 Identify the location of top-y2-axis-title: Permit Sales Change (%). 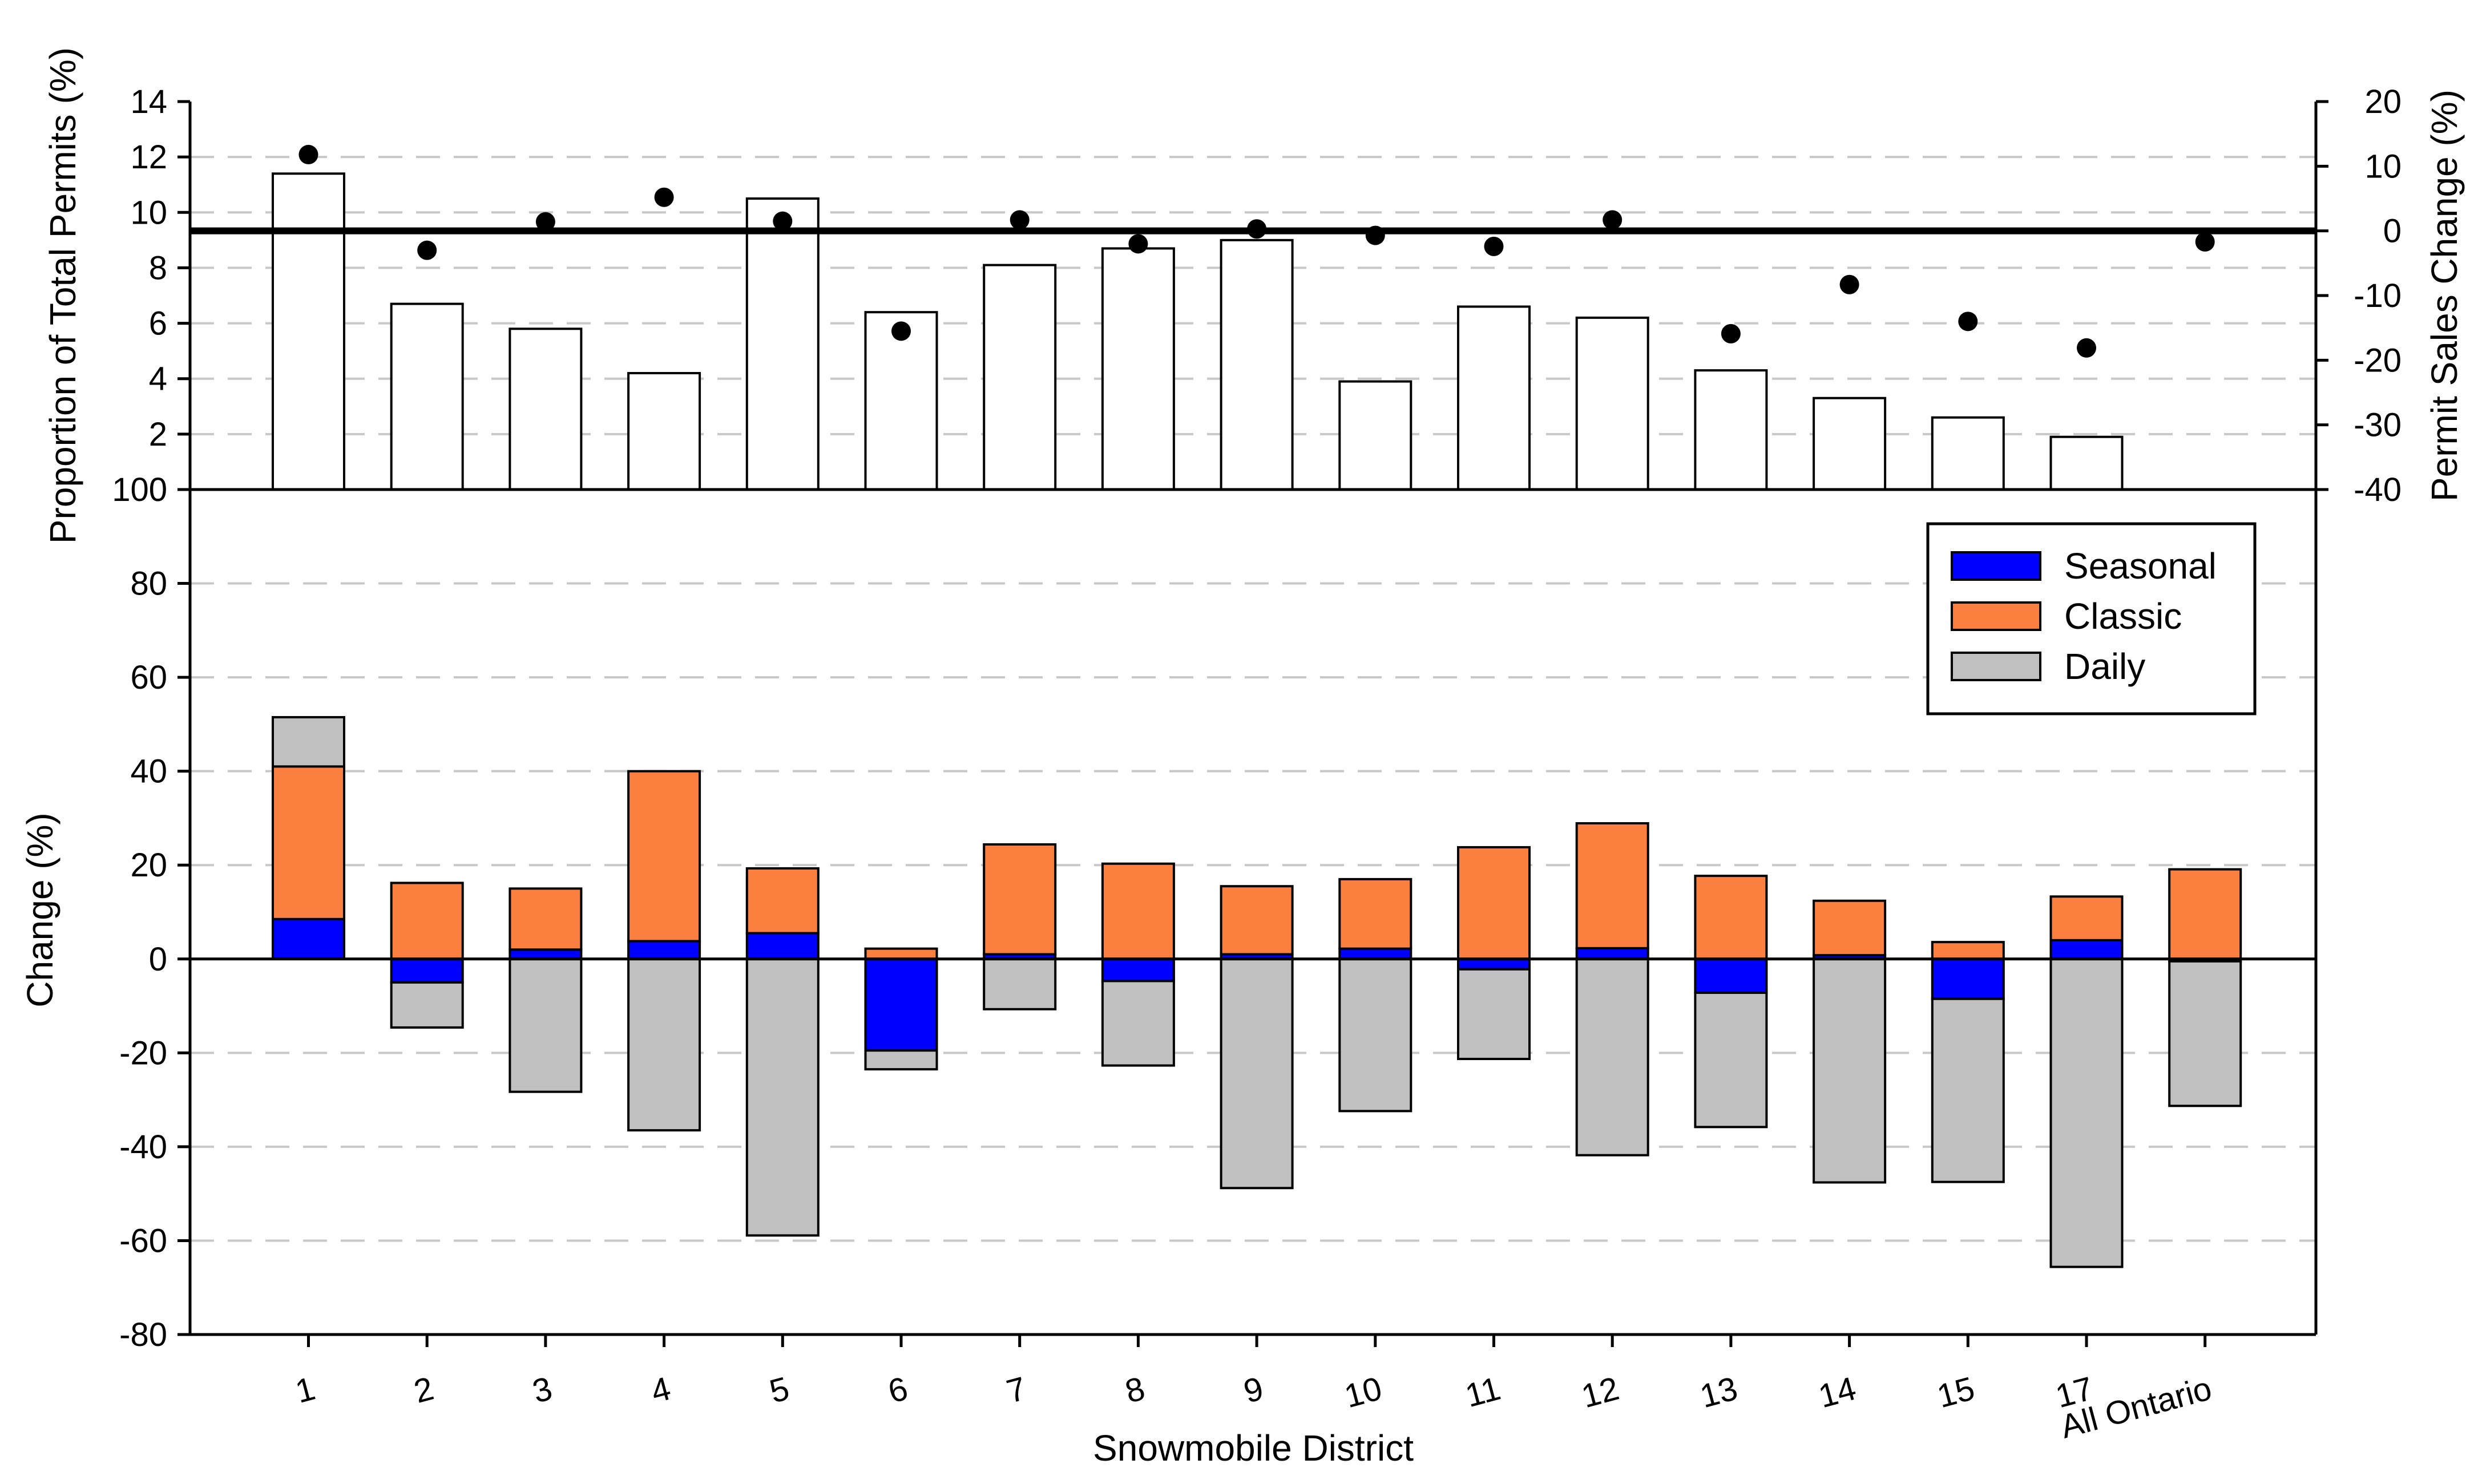
(2444, 296).